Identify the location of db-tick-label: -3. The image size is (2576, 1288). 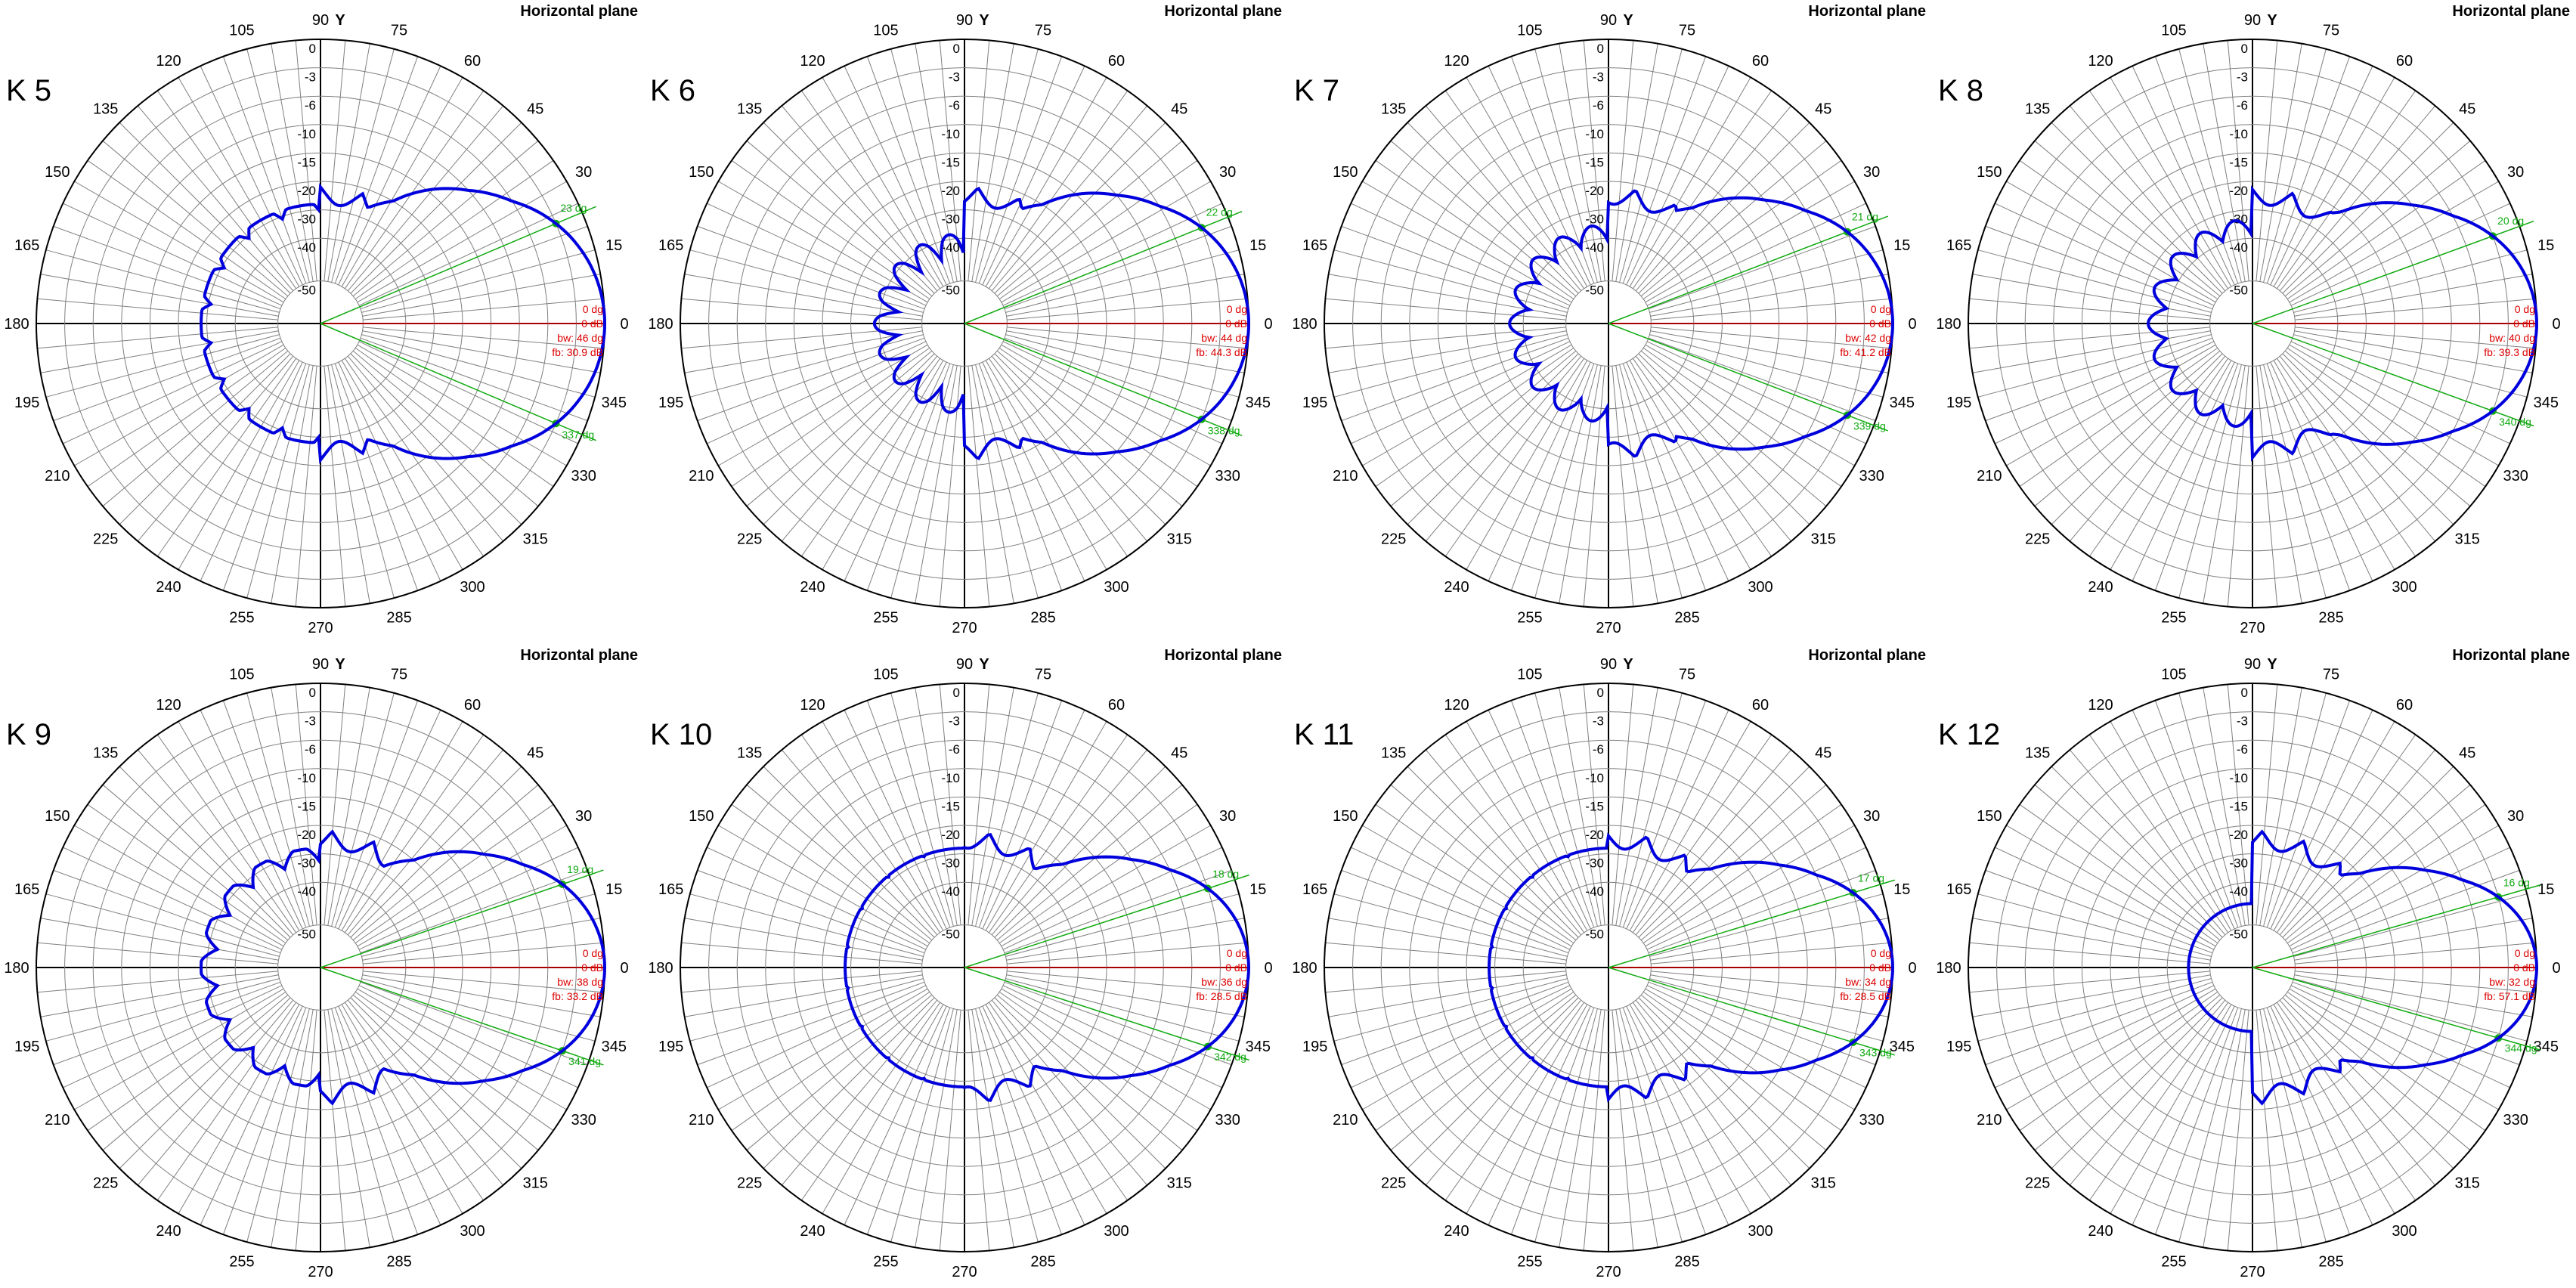
(1598, 721).